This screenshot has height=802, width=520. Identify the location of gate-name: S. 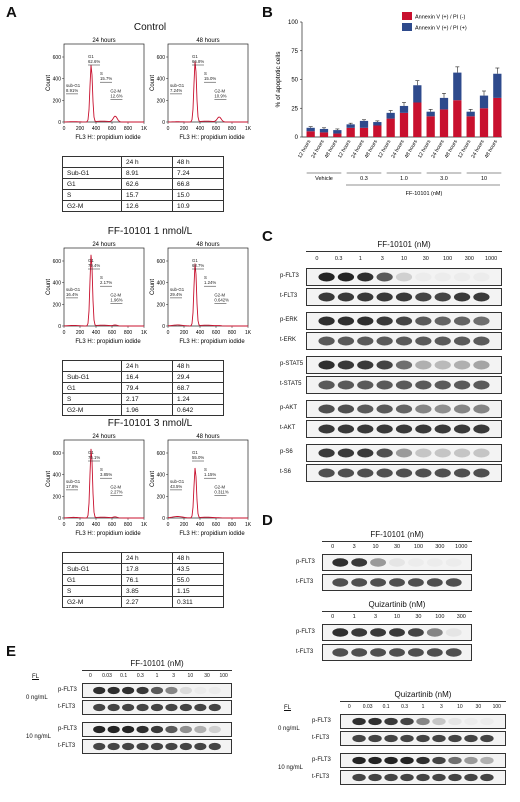
(101, 73).